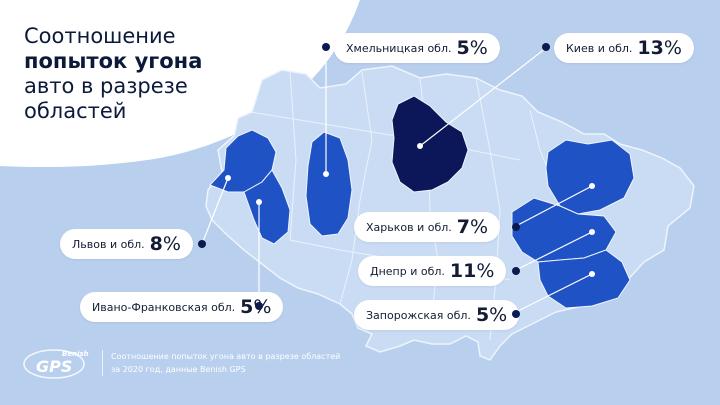 The height and width of the screenshot is (405, 720). What do you see at coordinates (516, 314) in the screenshot?
I see `callout-dot-zaporizhzhia` at bounding box center [516, 314].